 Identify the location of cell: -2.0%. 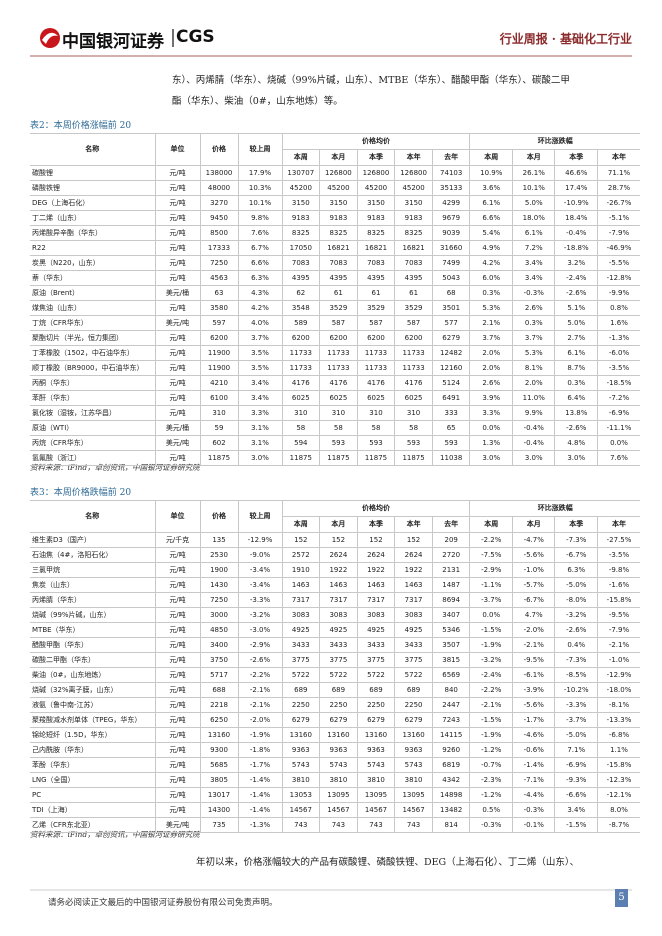
(533, 630).